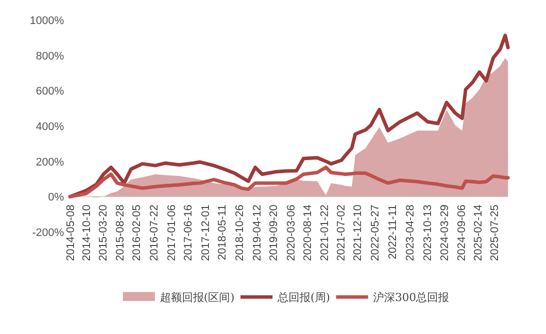  Describe the element at coordinates (478, 232) in the screenshot. I see `x-tick-label: 2025-02-14` at that location.